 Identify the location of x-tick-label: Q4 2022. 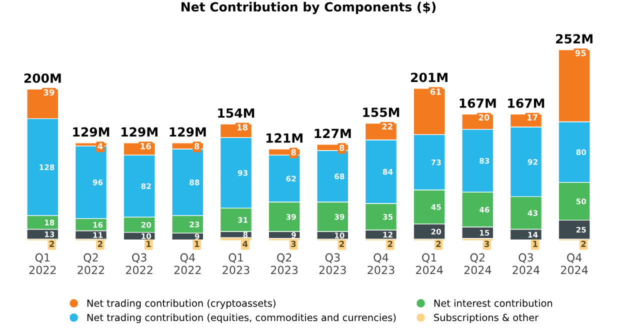
(187, 263).